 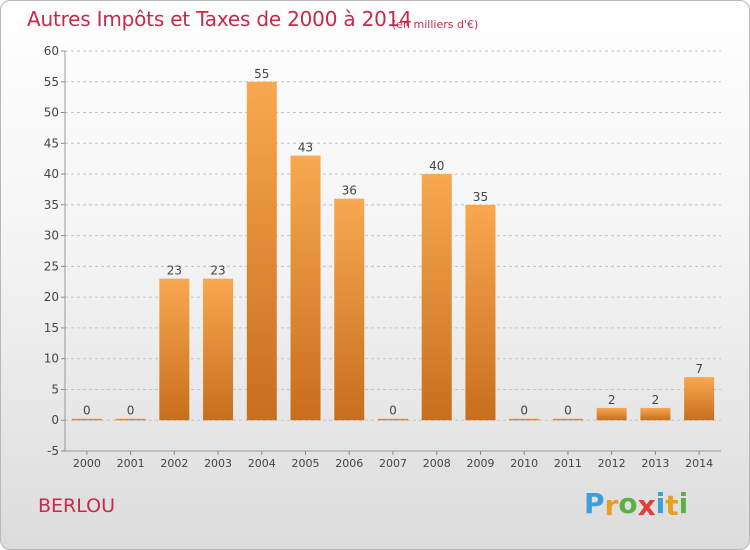 I want to click on data-label-2008: 40, so click(x=436, y=166).